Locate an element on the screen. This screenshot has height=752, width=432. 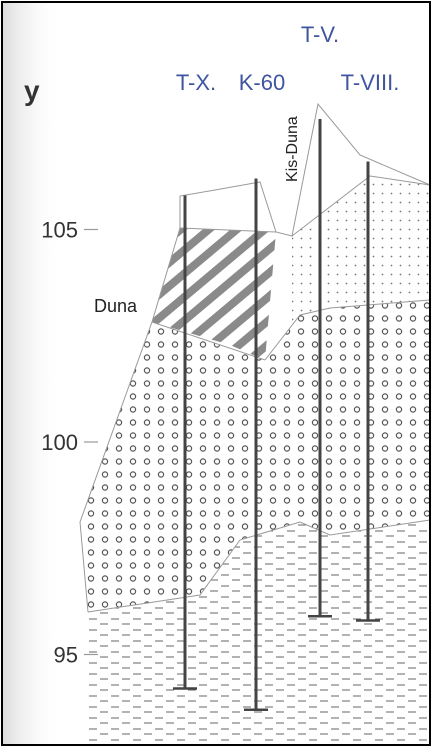
fine-sand-layer is located at coordinates (361, 250).